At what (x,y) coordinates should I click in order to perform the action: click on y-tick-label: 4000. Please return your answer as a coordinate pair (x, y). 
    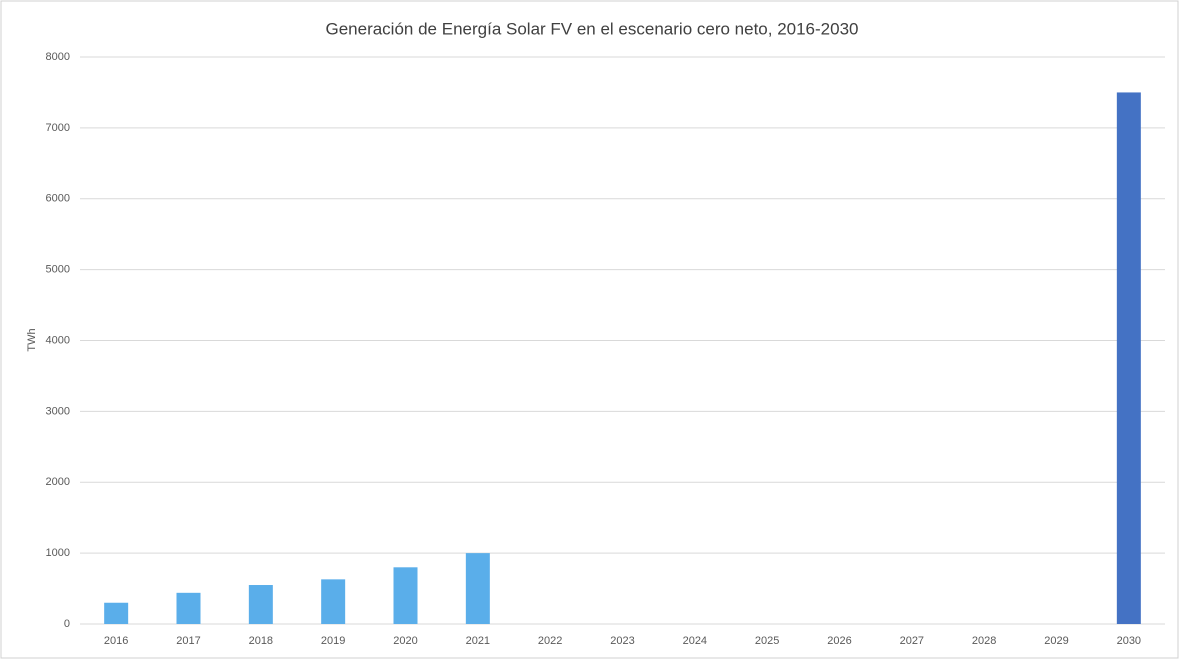
    Looking at the image, I should click on (58, 340).